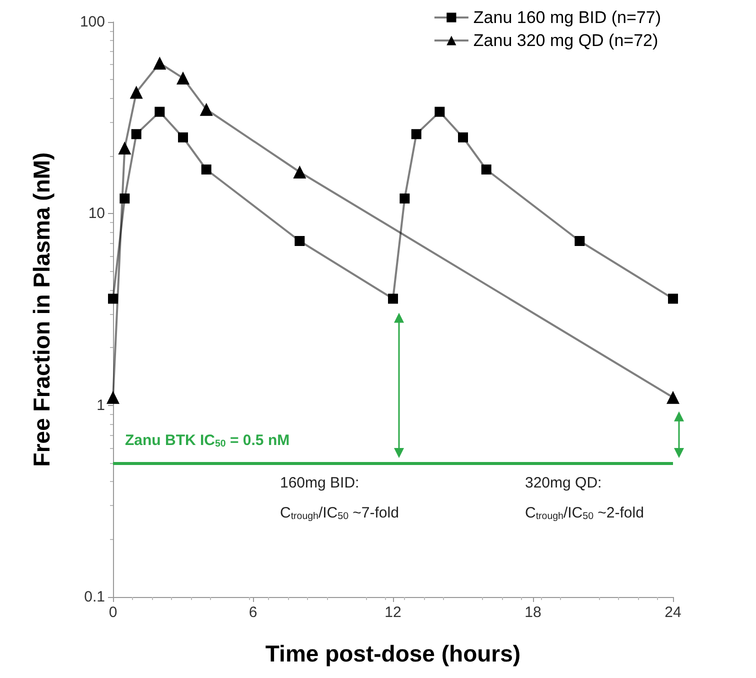 The height and width of the screenshot is (678, 756). I want to click on x-tick-label: 24, so click(673, 612).